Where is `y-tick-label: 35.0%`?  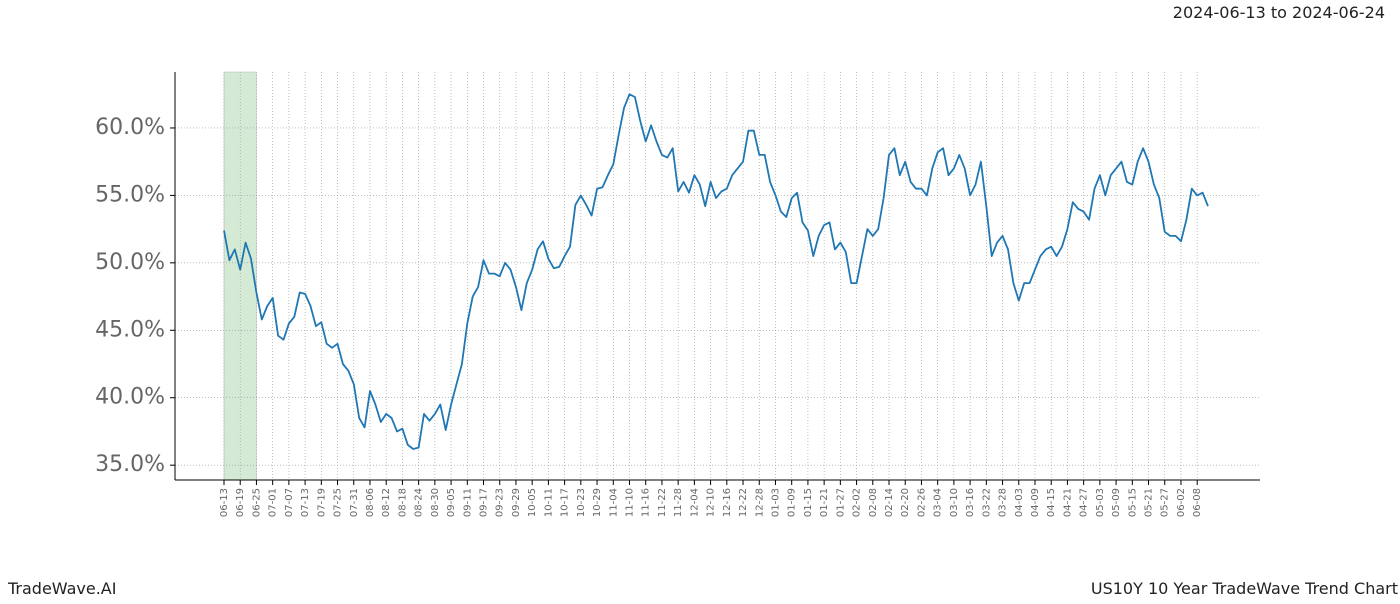 y-tick-label: 35.0% is located at coordinates (130, 464).